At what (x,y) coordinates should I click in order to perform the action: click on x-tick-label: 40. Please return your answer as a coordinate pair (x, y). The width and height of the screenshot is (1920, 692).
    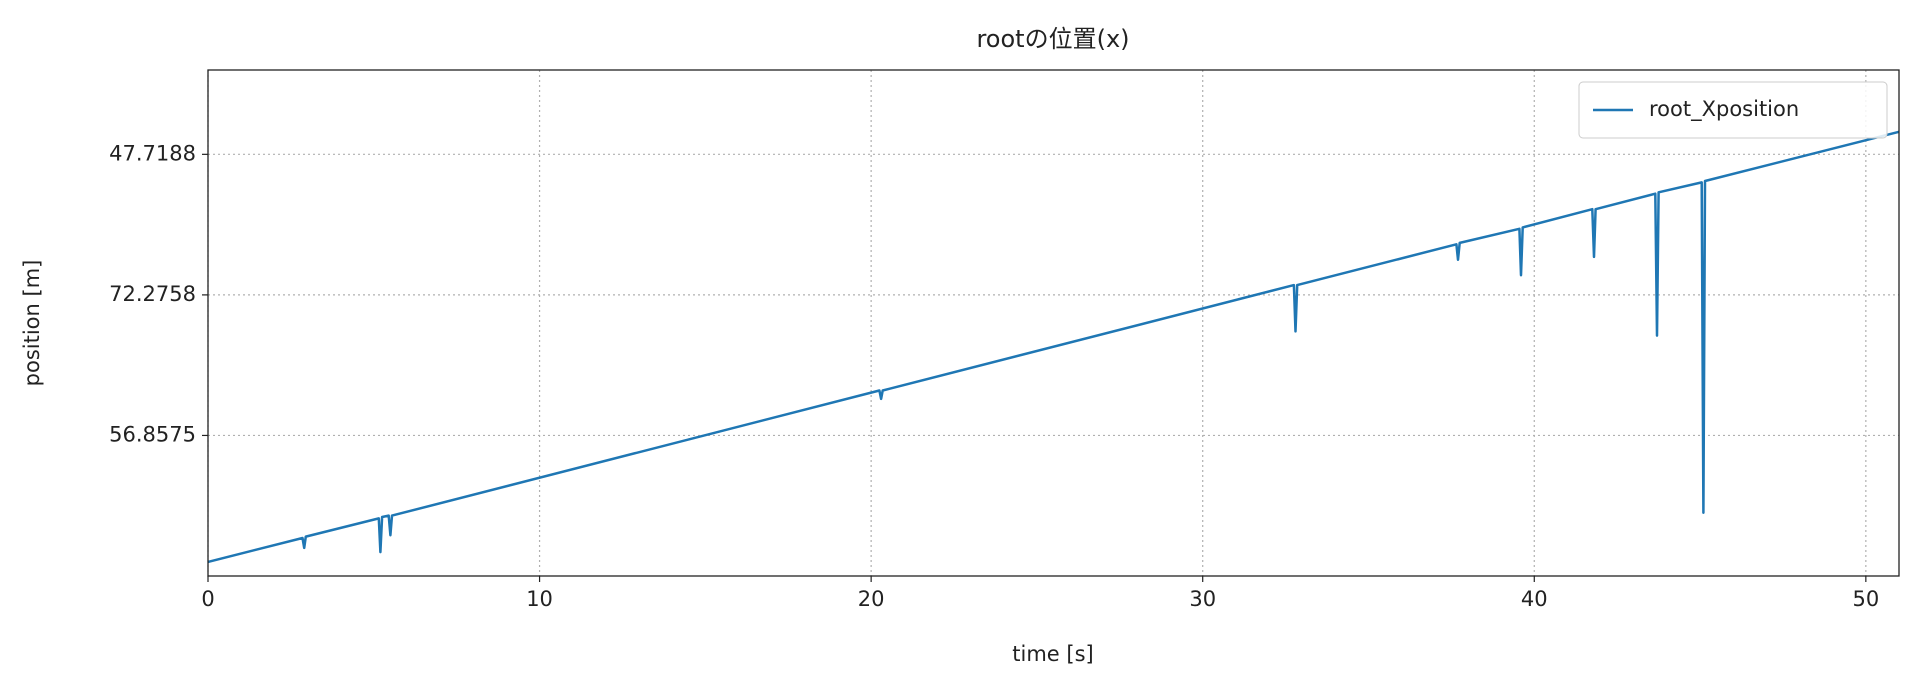
    Looking at the image, I should click on (1534, 599).